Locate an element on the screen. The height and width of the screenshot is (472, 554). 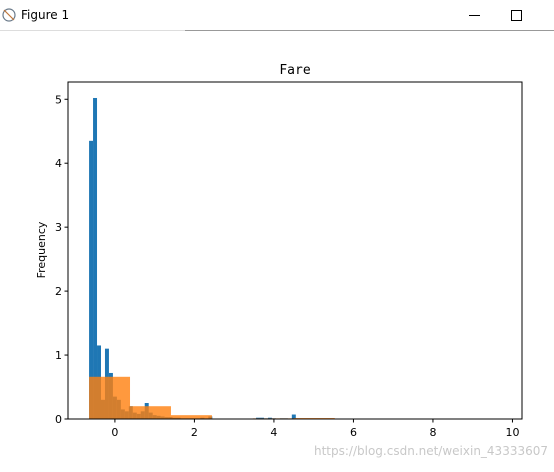
x-tick-label: 0 is located at coordinates (114, 432).